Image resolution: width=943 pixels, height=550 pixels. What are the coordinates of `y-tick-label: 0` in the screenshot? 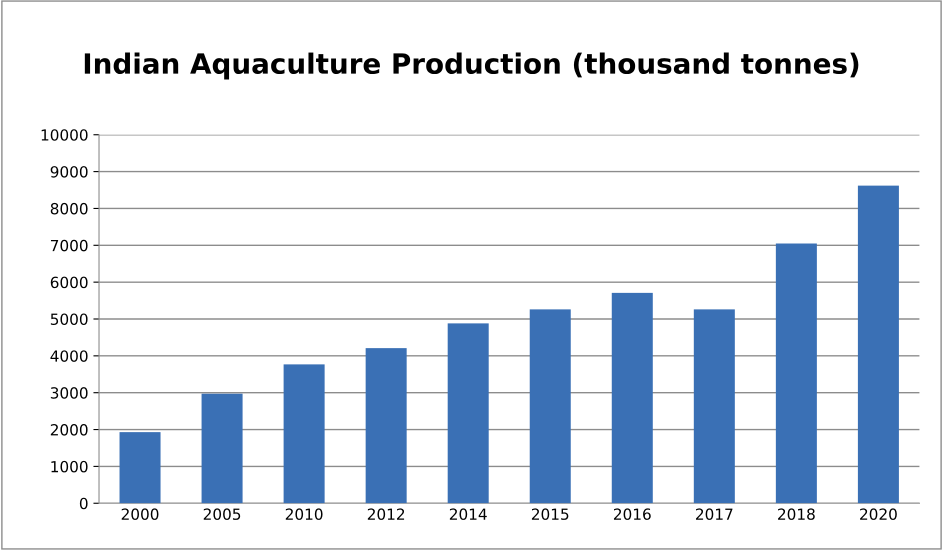 It's located at (84, 504).